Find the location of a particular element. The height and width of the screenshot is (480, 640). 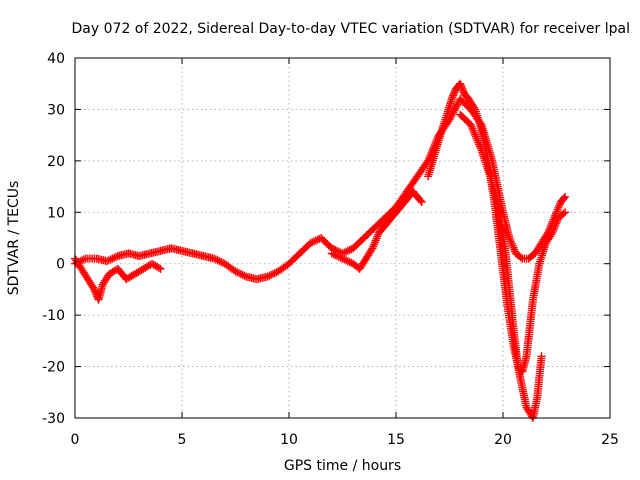

y-tick-label: -10 is located at coordinates (53, 316).